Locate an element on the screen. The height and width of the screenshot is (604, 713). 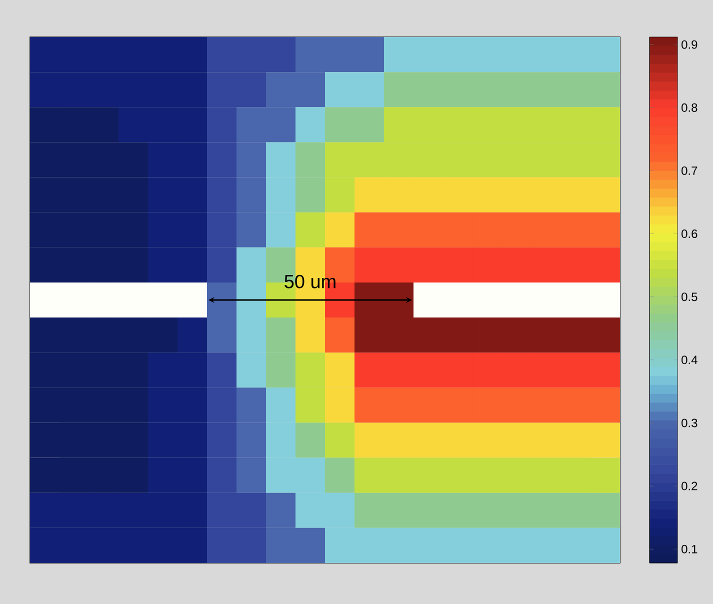
annotation: 50 um is located at coordinates (310, 281).